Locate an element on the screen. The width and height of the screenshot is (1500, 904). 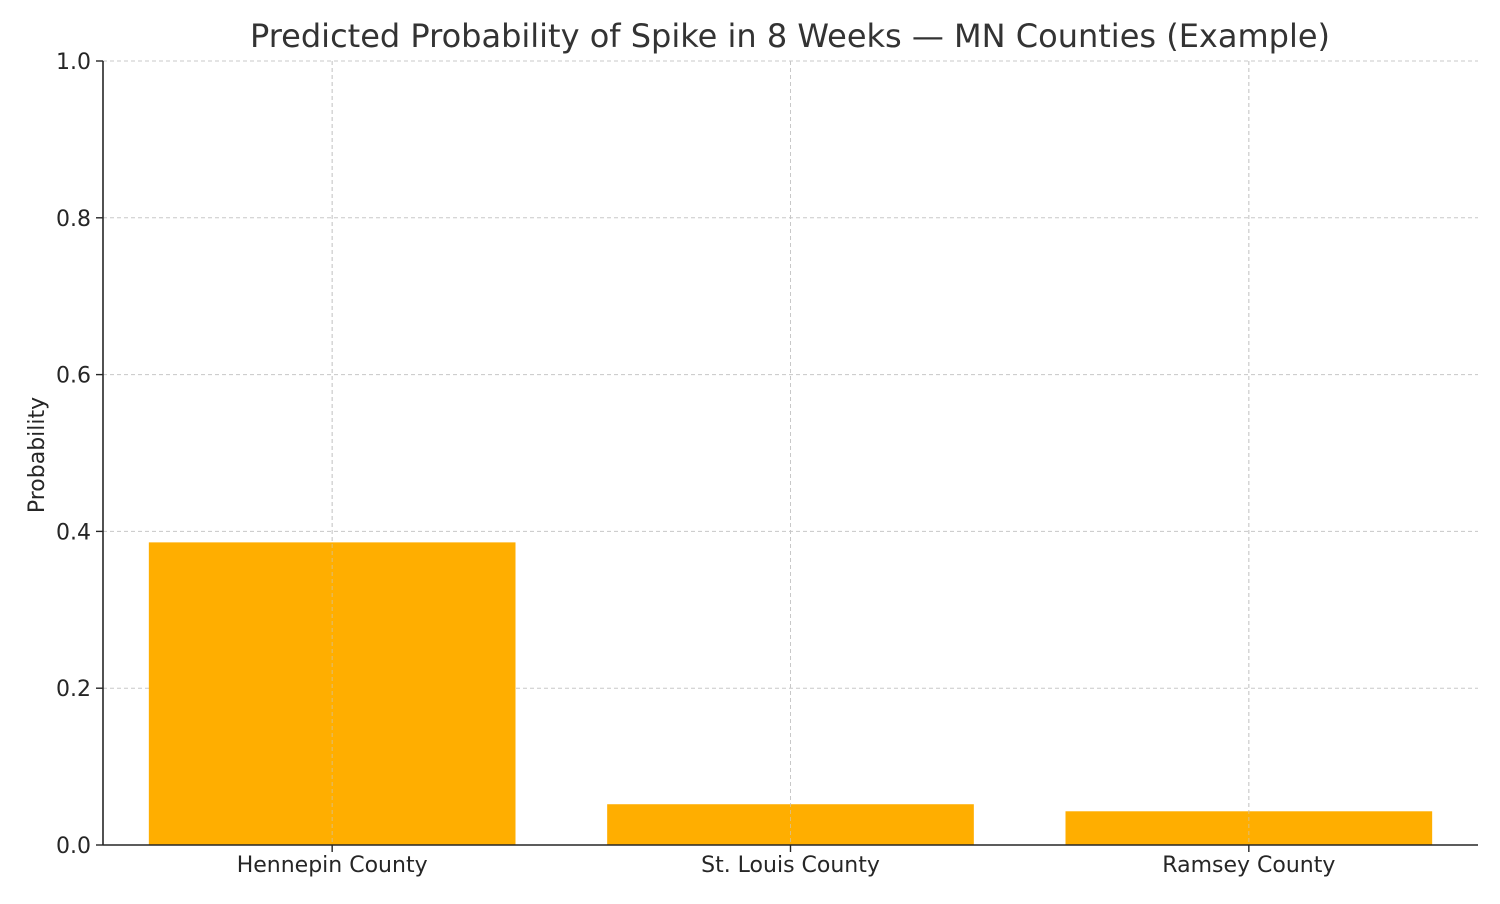
y-tick-label: 0.2 is located at coordinates (73, 689).